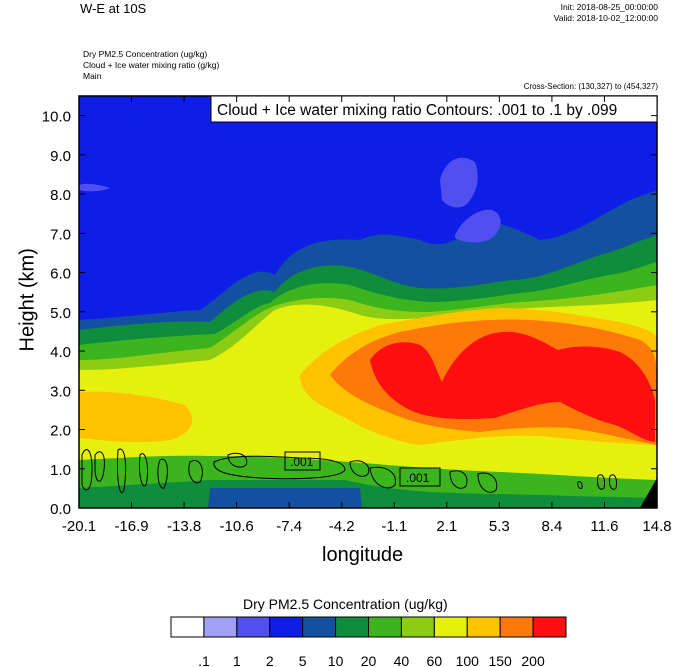 Image resolution: width=674 pixels, height=667 pixels. Describe the element at coordinates (60, 352) in the screenshot. I see `y-tick-label: 4.0` at that location.